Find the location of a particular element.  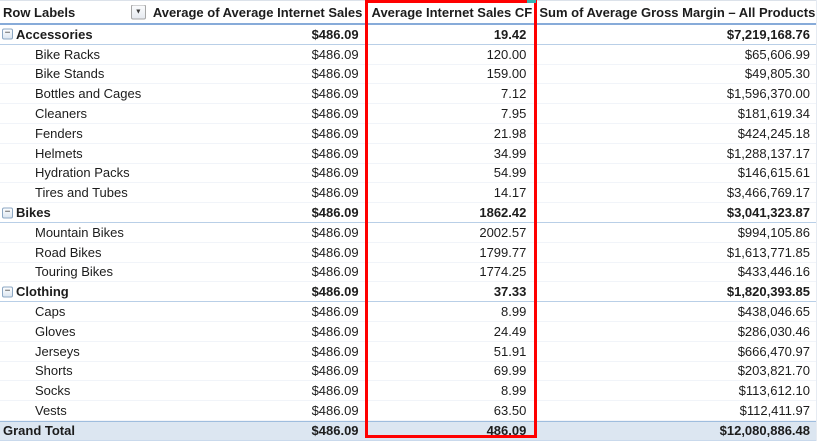

row-label-cell: Caps is located at coordinates (74, 311).